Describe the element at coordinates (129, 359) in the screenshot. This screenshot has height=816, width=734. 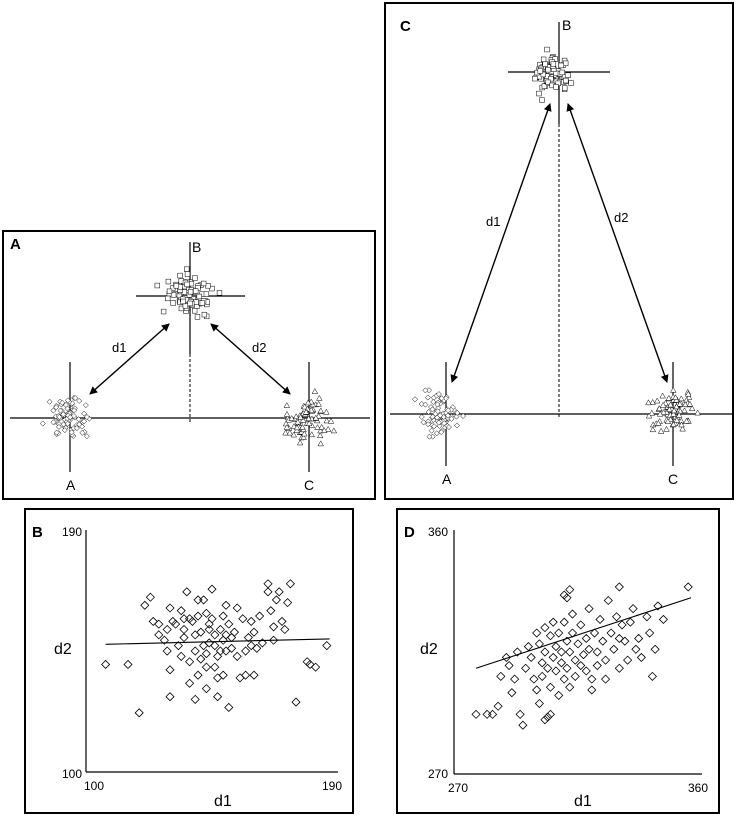
I see `panel-a-arrow-d1` at that location.